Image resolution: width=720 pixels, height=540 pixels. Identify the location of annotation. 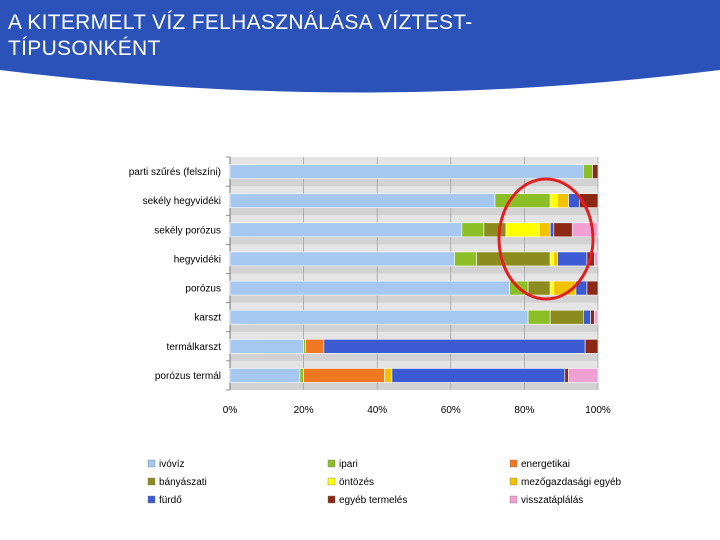
(546, 239).